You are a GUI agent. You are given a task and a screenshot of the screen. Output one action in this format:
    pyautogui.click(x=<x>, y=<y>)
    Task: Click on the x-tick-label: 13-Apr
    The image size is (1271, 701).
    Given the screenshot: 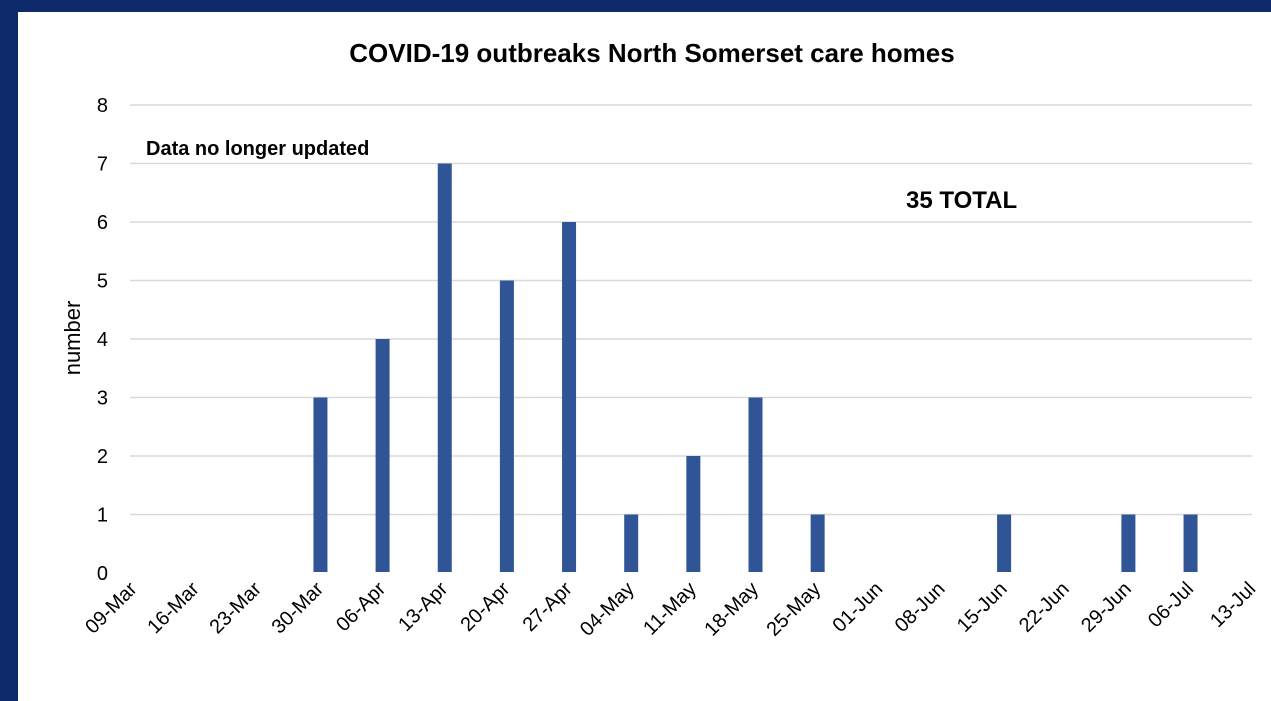 What is the action you would take?
    pyautogui.click(x=423, y=607)
    